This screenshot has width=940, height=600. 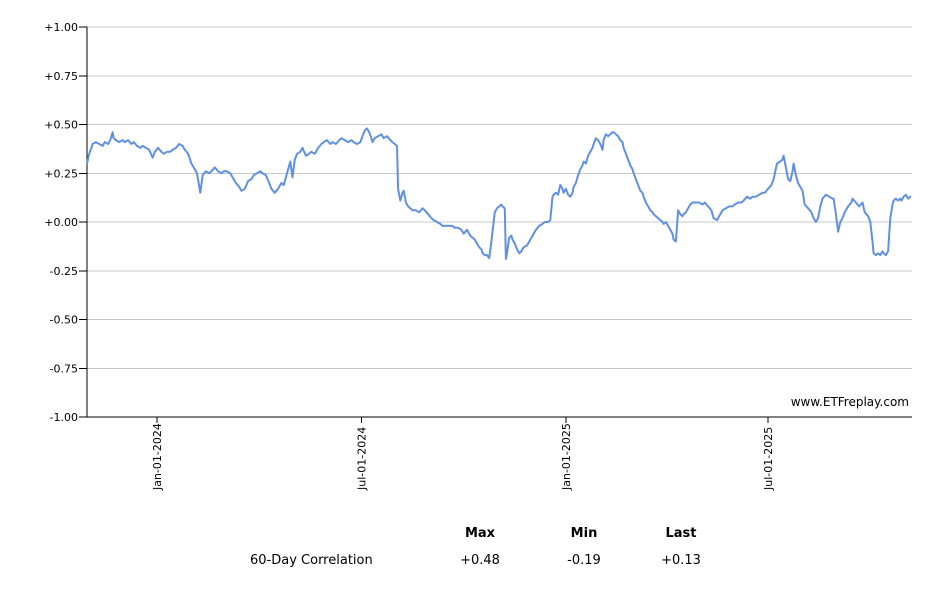 What do you see at coordinates (849, 402) in the screenshot?
I see `etfreplay-watermark: www.ETFreplay.com` at bounding box center [849, 402].